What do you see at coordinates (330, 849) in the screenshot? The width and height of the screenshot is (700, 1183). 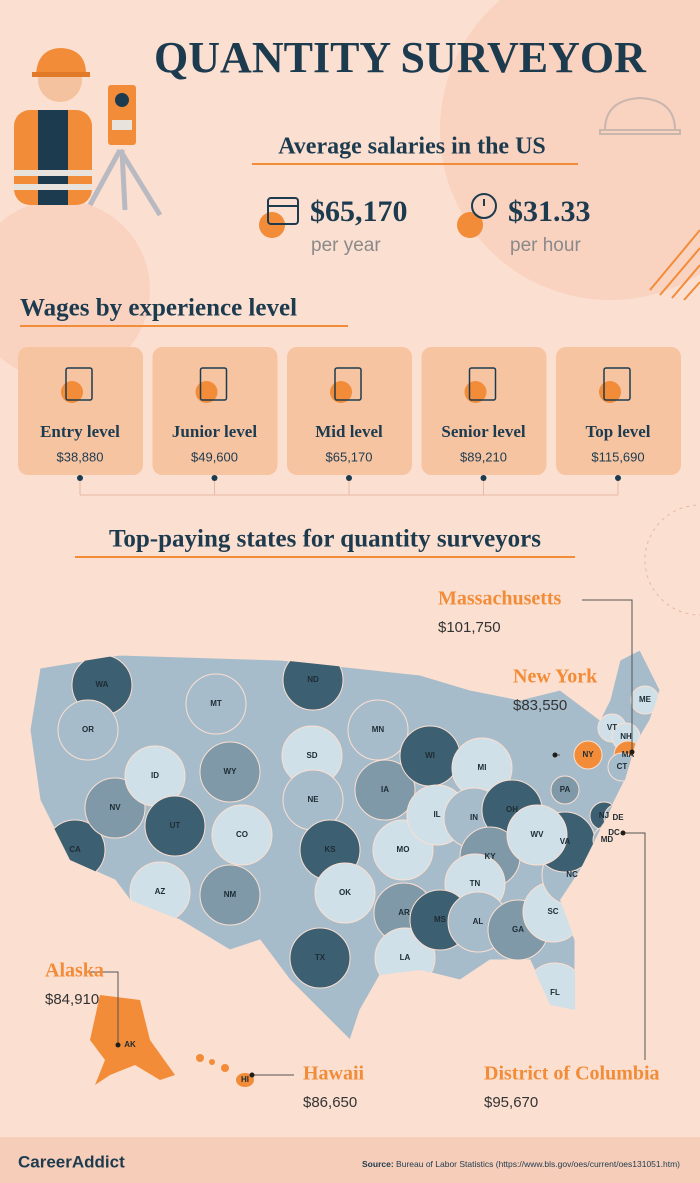 I see `state-label: KS` at bounding box center [330, 849].